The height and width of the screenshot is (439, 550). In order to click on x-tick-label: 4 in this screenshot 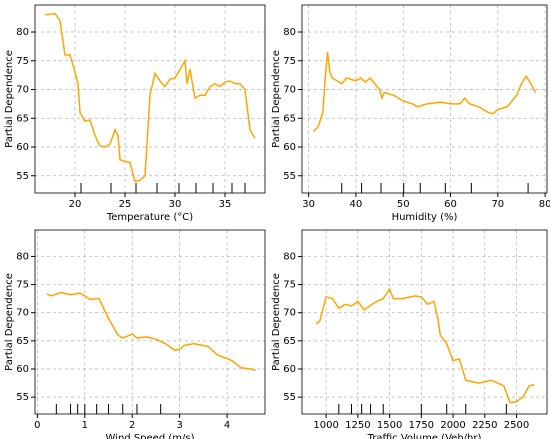, I will do `click(227, 425)`.